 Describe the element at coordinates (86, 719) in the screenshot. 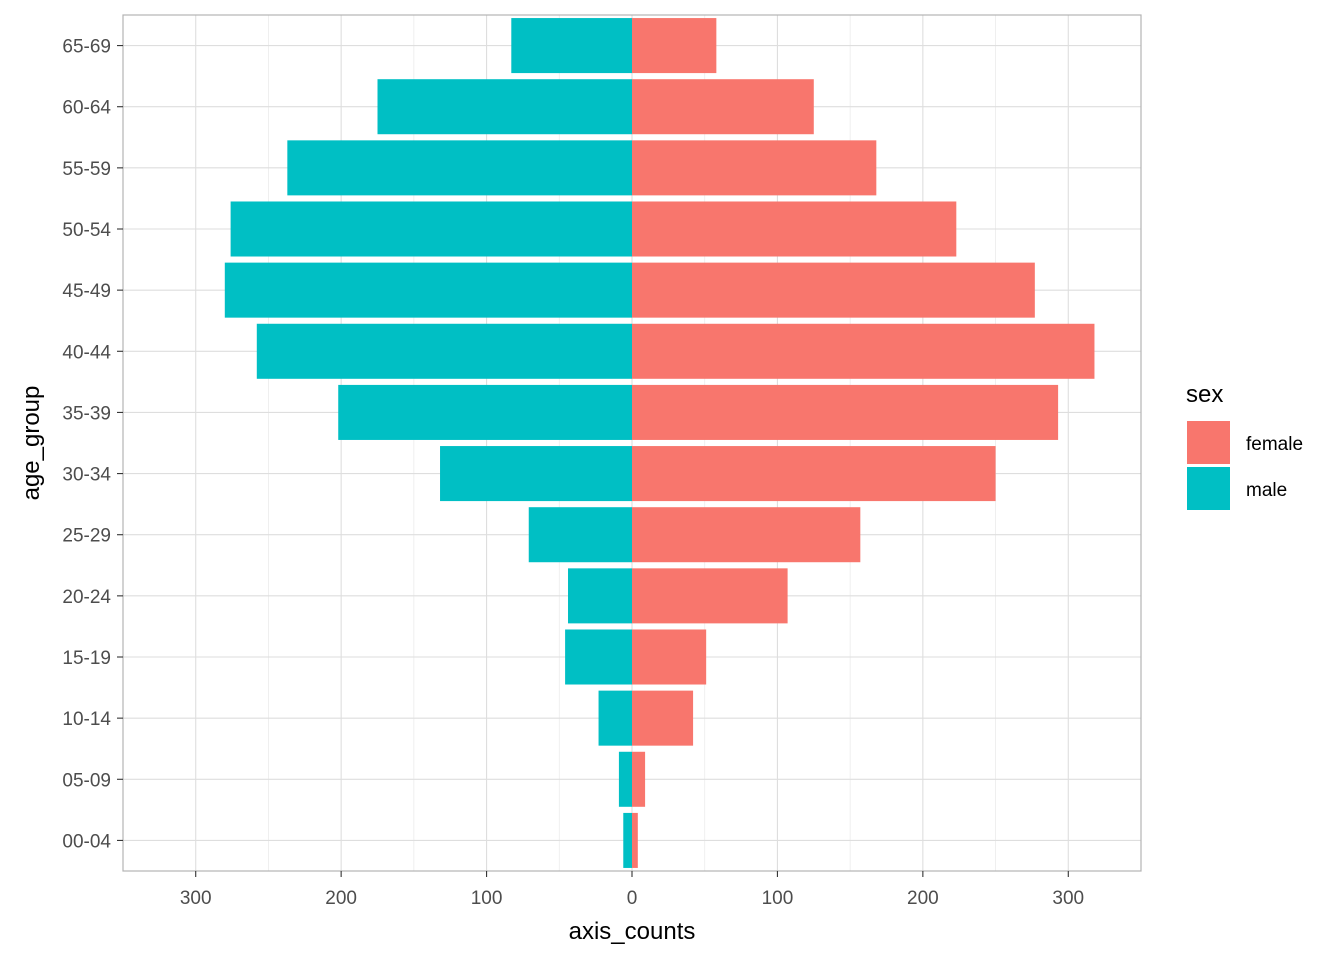

I see `y-tick-label: 10-14` at that location.